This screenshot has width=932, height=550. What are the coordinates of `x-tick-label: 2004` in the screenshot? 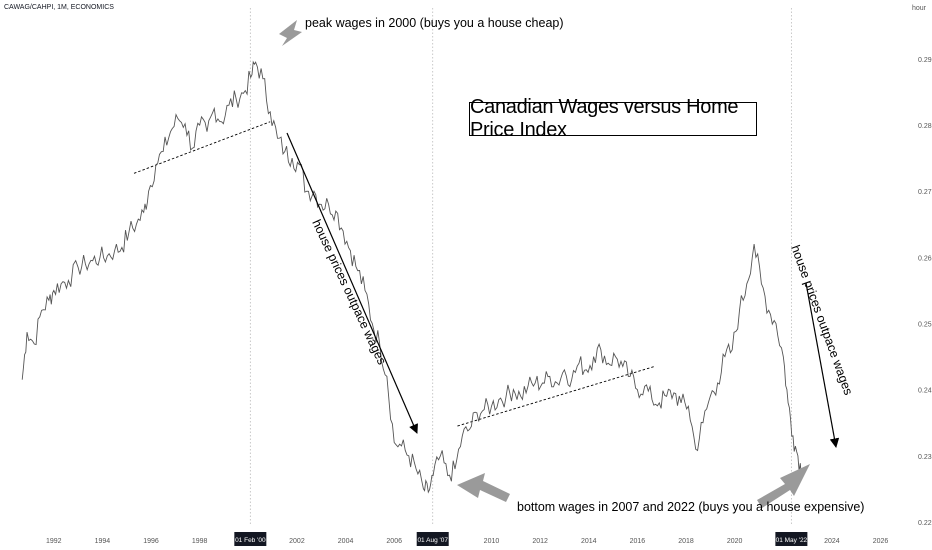 It's located at (346, 541).